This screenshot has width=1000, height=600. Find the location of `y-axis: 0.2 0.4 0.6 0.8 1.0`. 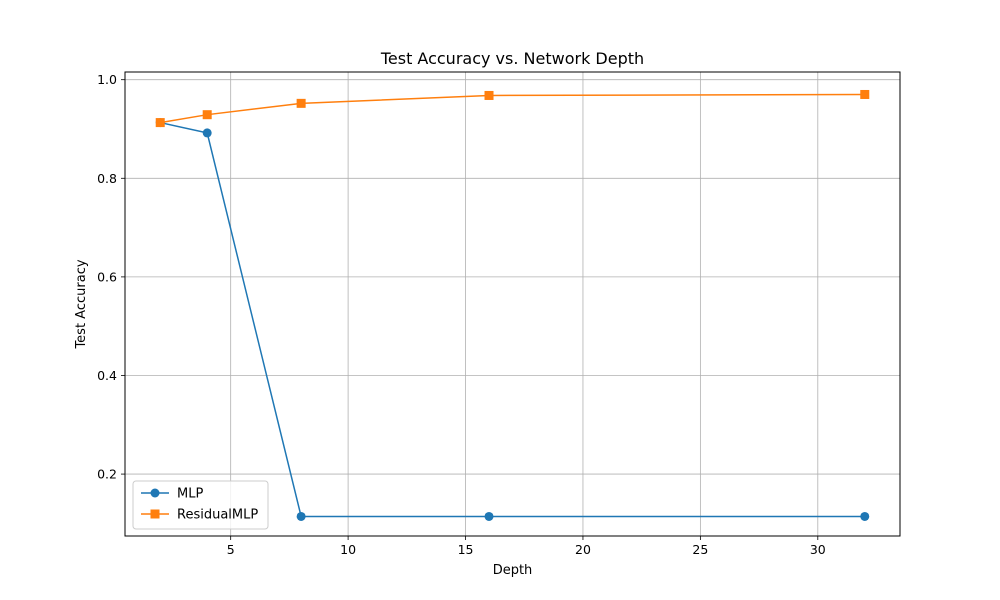

y-axis: 0.2 0.4 0.6 0.8 1.0 is located at coordinates (111, 277).